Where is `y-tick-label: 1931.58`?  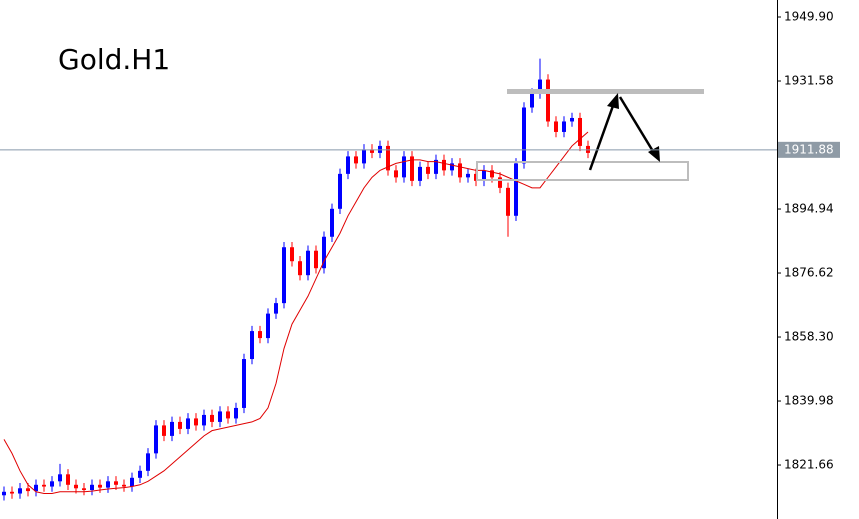 y-tick-label: 1931.58 is located at coordinates (809, 81).